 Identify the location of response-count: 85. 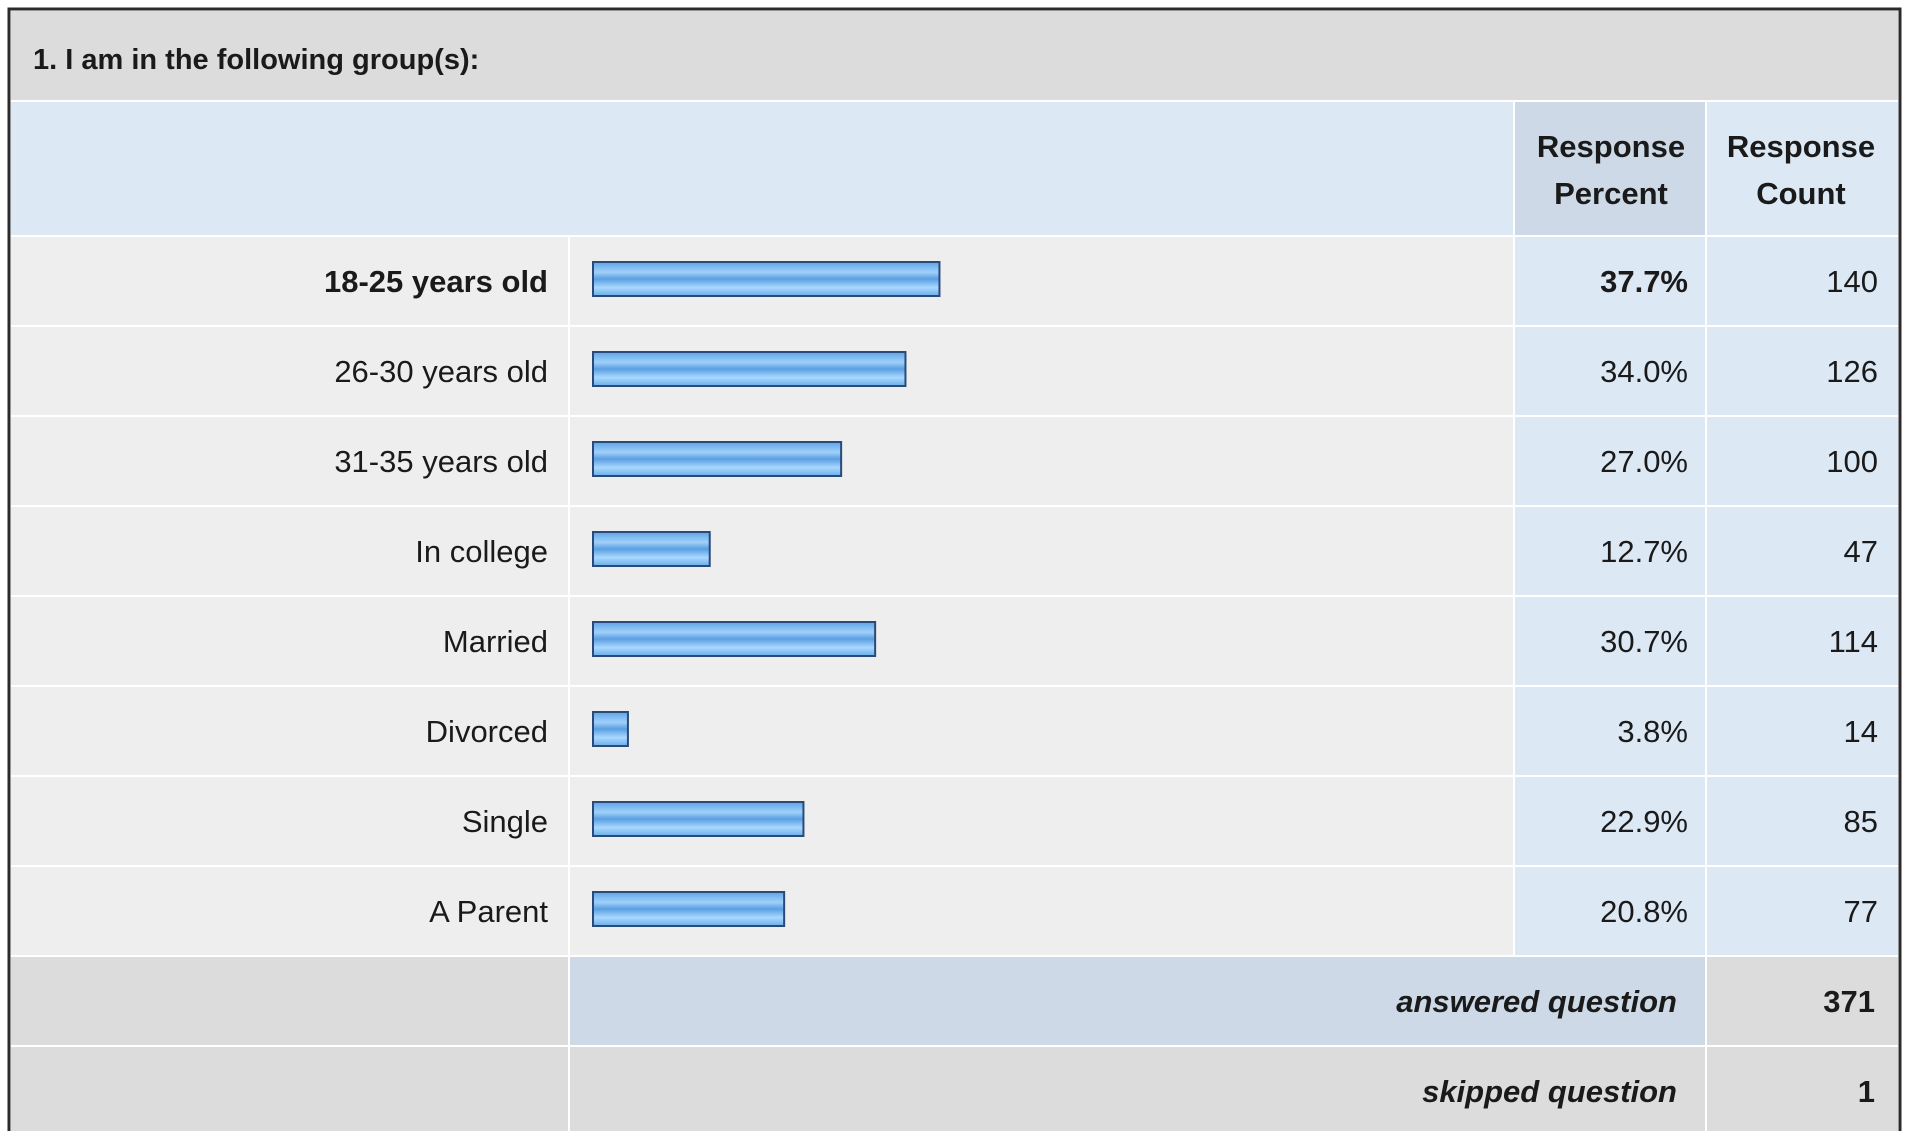
(1861, 821).